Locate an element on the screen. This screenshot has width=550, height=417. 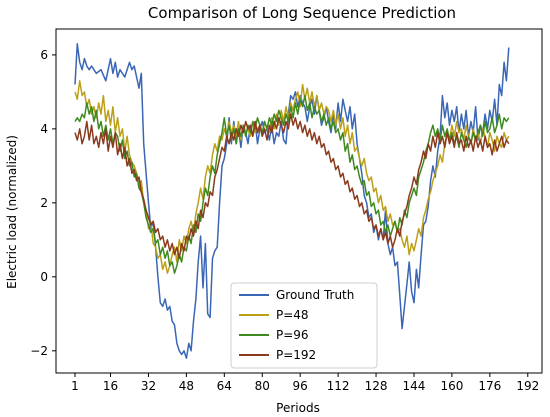
x-tick-label-6: 96 is located at coordinates (300, 386).